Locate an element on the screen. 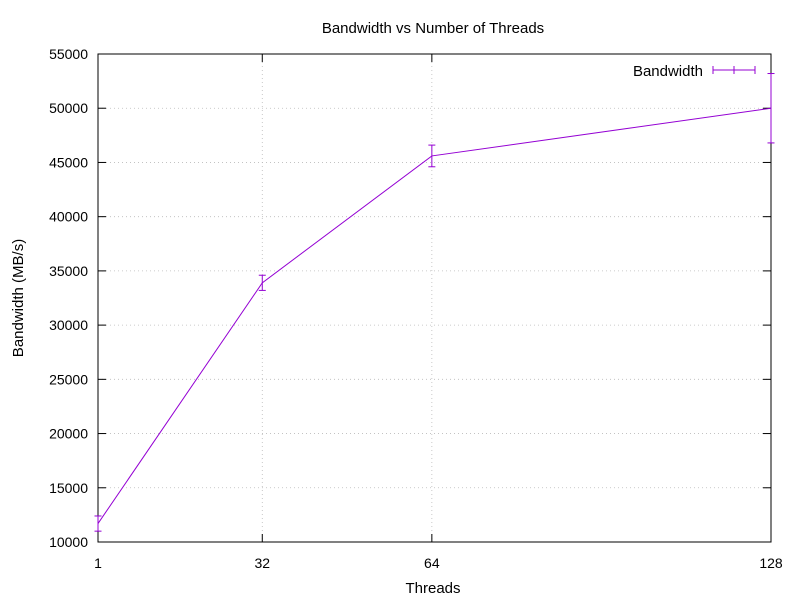  y-tick-label: 50000 is located at coordinates (68, 108).